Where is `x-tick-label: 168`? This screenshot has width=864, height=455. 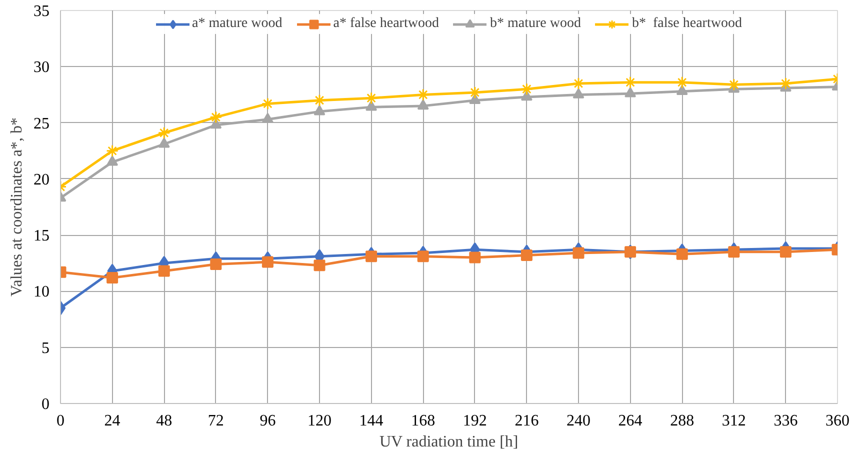 x-tick-label: 168 is located at coordinates (423, 421).